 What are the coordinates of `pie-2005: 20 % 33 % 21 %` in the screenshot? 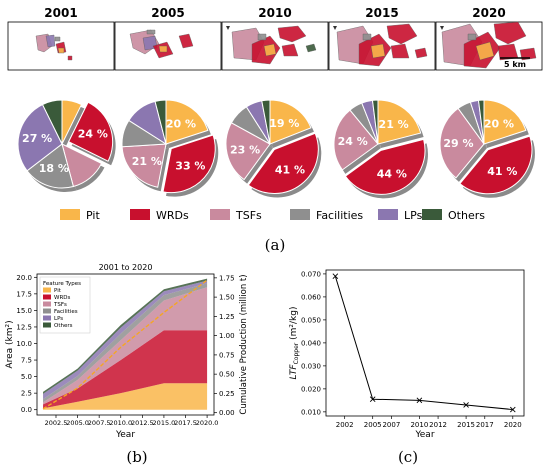 It's located at (170, 148).